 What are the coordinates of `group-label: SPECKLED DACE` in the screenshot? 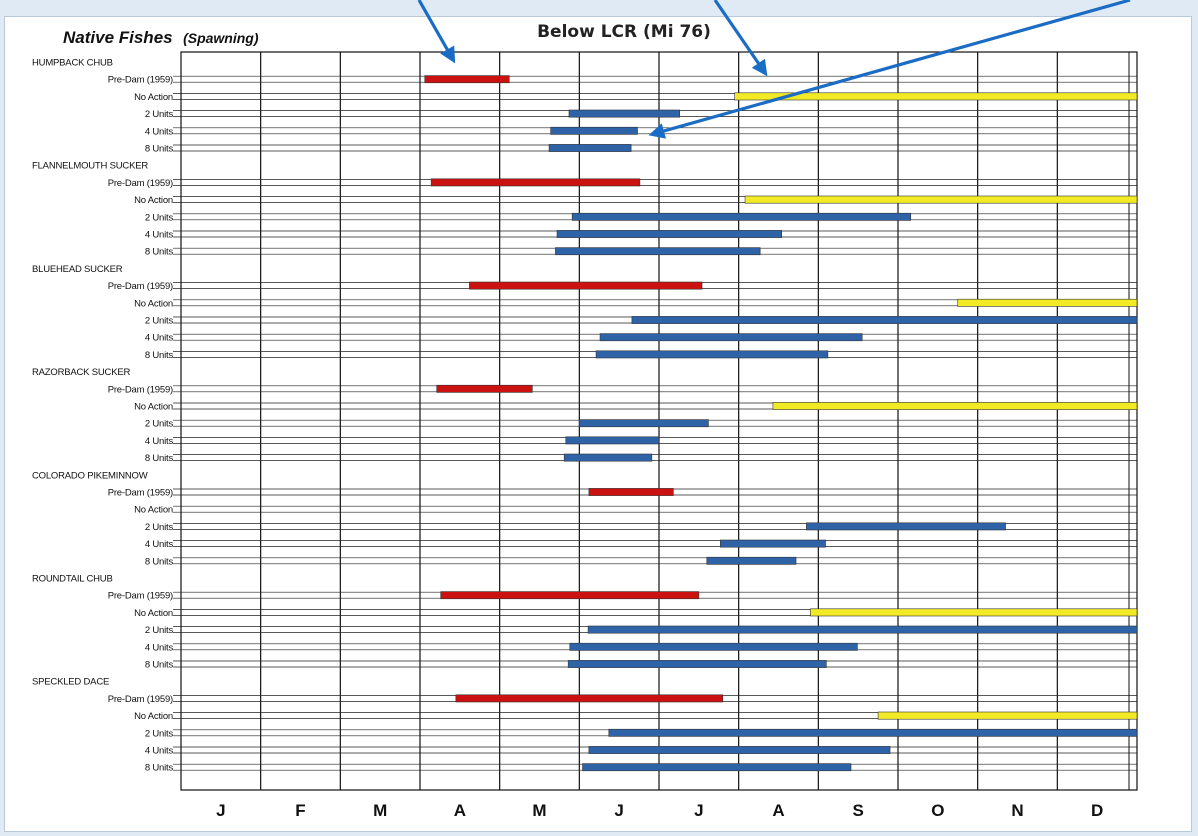 It's located at (70, 682).